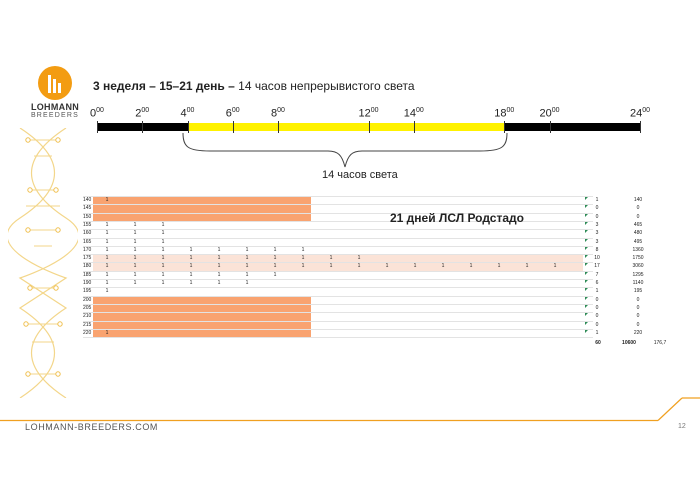  I want to click on timeline-hour-label: 1400, so click(413, 113).